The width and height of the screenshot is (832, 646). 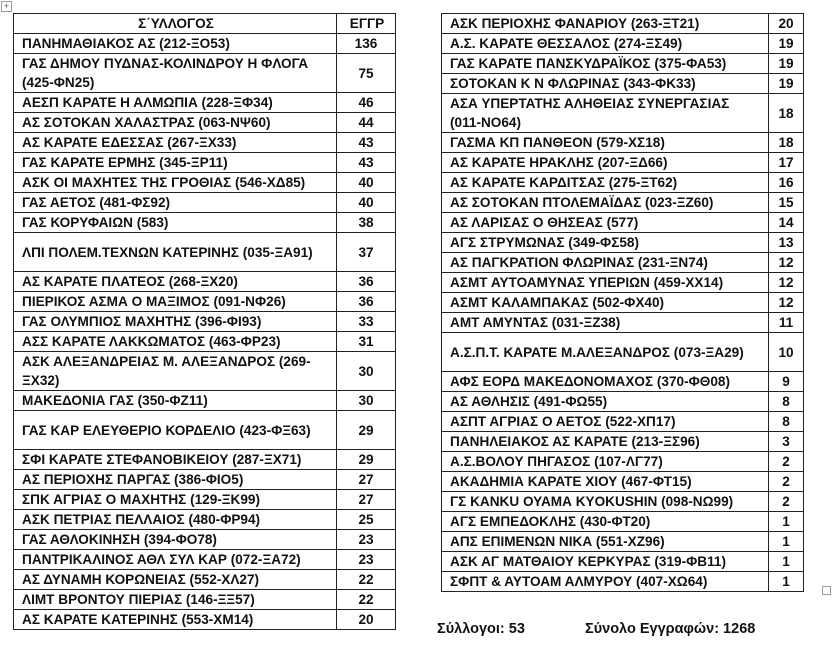 I want to click on club-name: ΑΠΣ ΕΠΙΜΕΝΩΝ ΝΙΚΑ (551-ΧΖ96), so click(x=605, y=541).